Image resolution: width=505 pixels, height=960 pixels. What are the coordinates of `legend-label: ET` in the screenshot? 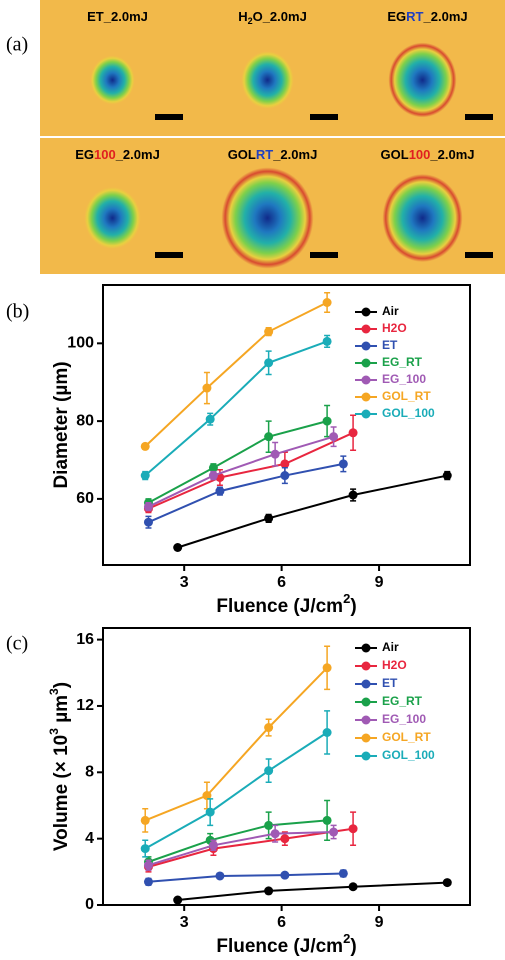 It's located at (390, 345).